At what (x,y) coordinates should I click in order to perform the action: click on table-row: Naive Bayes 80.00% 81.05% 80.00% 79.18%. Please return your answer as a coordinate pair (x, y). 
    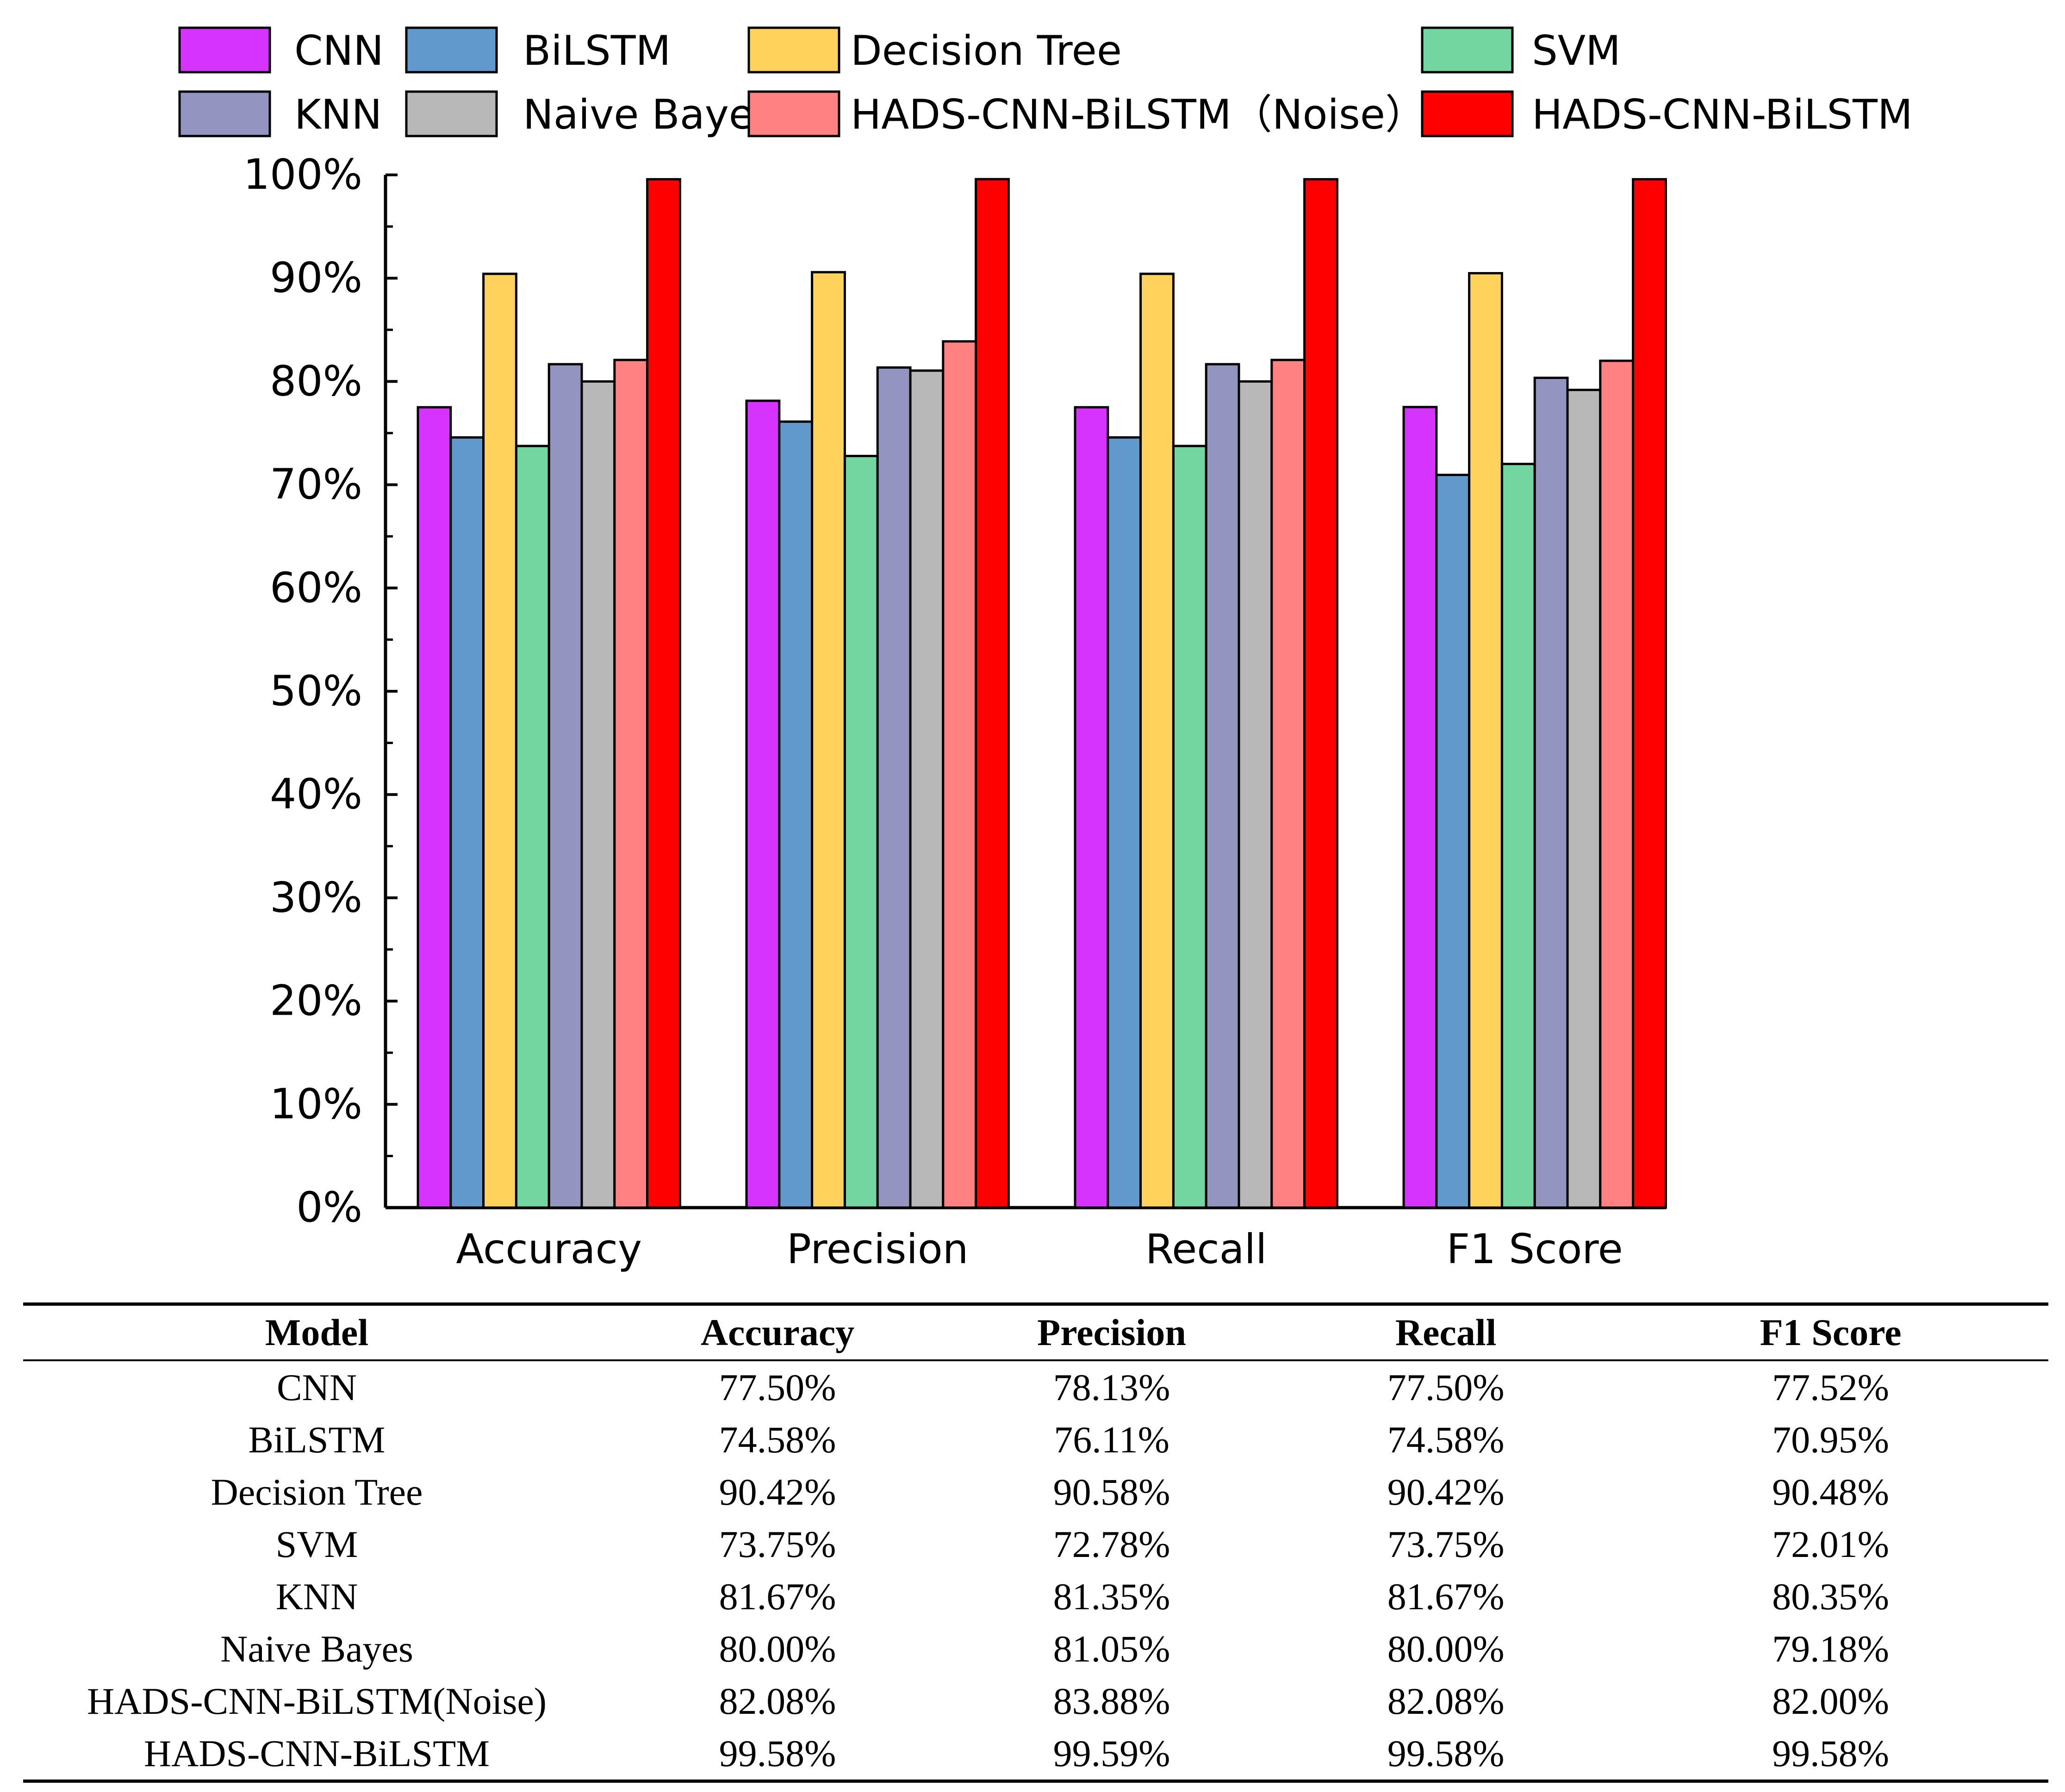
    Looking at the image, I should click on (1035, 1649).